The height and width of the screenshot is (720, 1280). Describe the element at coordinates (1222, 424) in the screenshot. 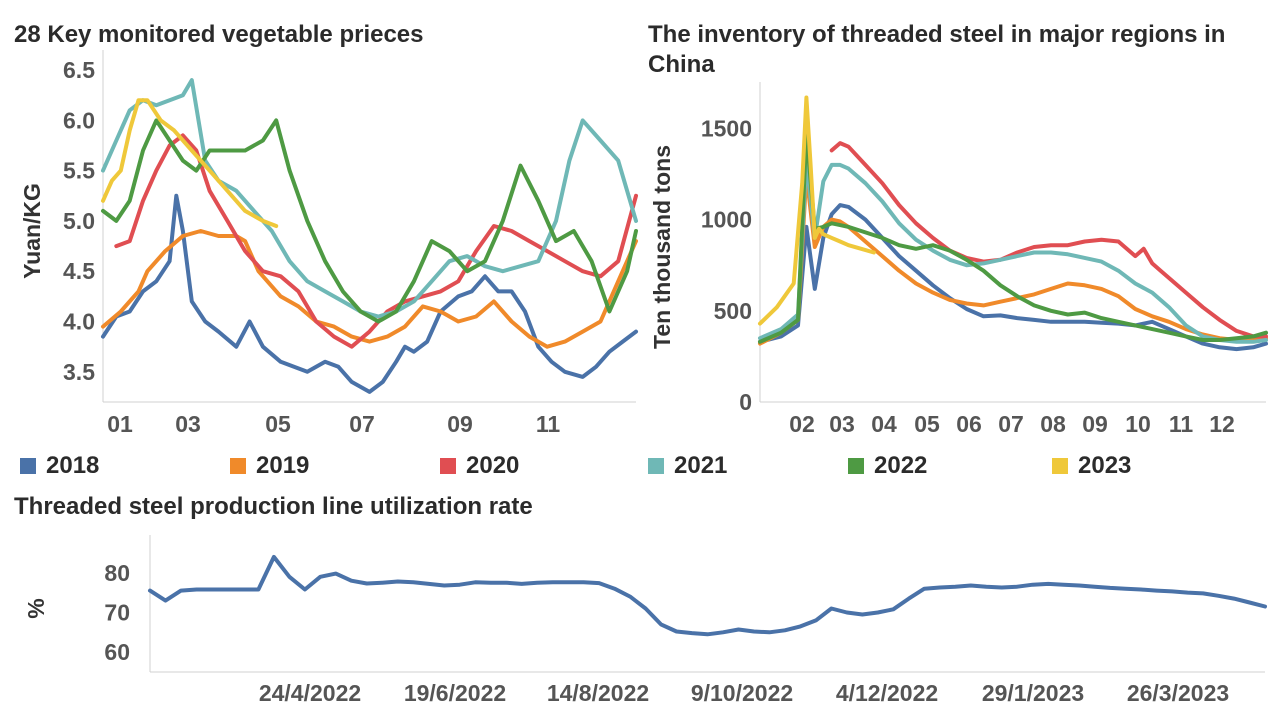

I see `x-tick-label: 12` at that location.